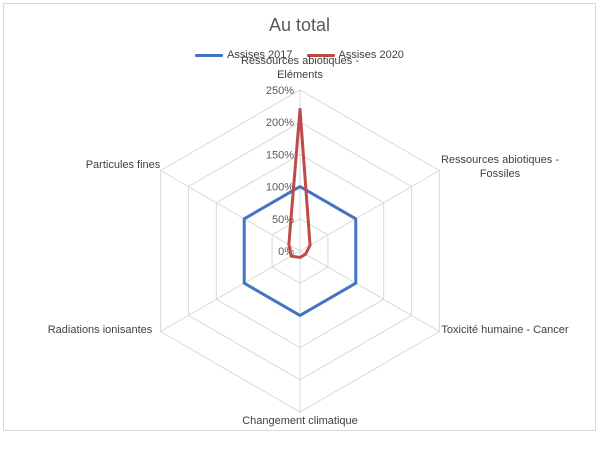  What do you see at coordinates (283, 220) in the screenshot?
I see `tick-label-1: 50%` at bounding box center [283, 220].